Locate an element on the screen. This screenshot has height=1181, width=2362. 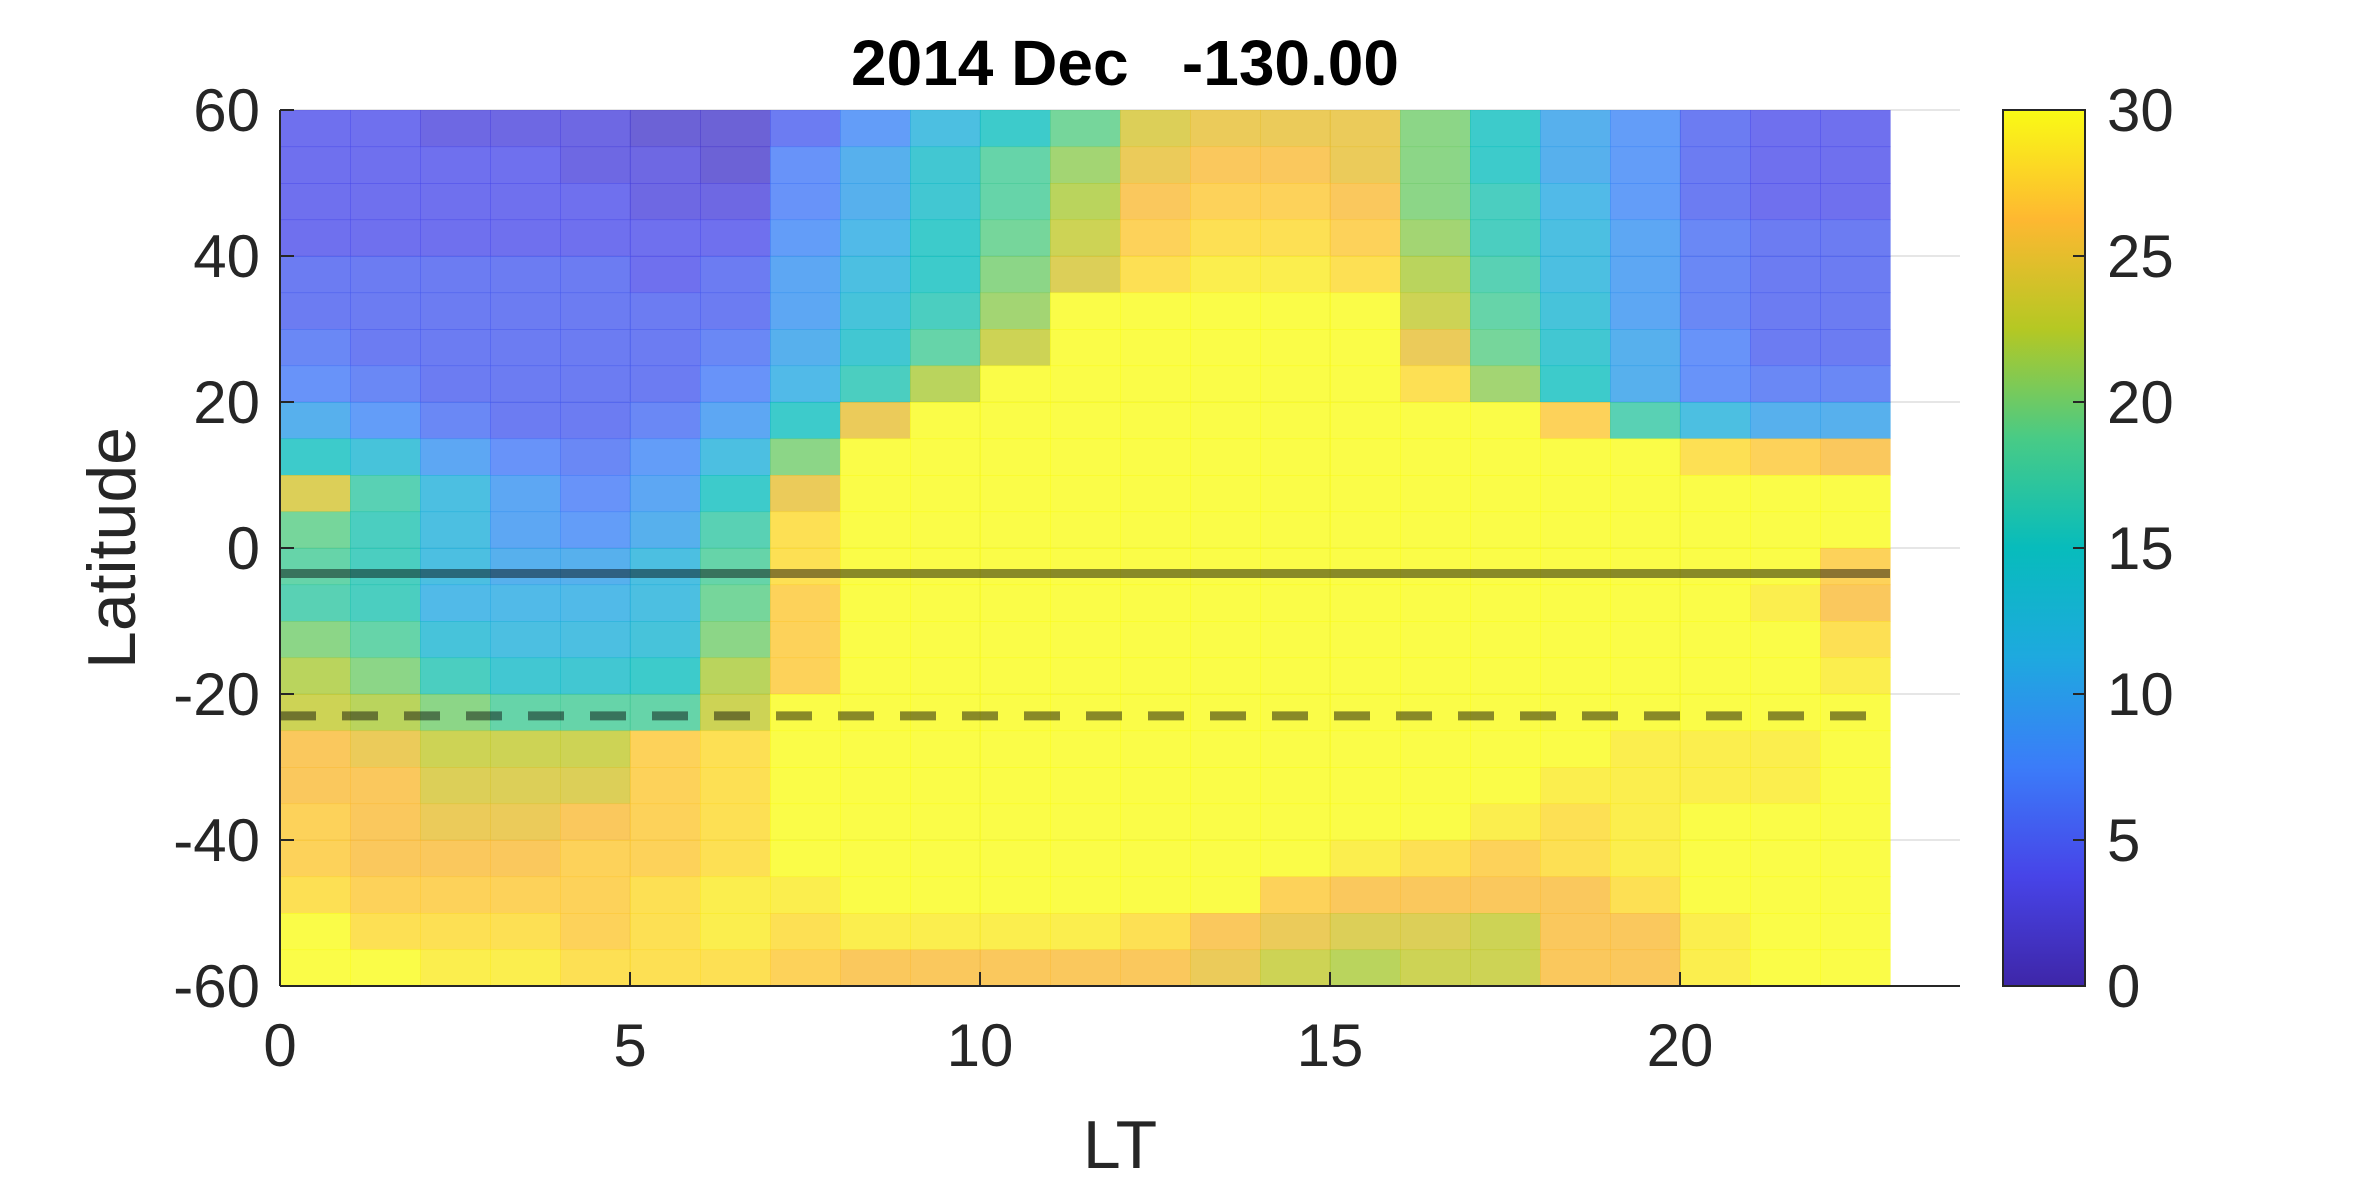
x-tick-label: 20 is located at coordinates (1680, 1045).